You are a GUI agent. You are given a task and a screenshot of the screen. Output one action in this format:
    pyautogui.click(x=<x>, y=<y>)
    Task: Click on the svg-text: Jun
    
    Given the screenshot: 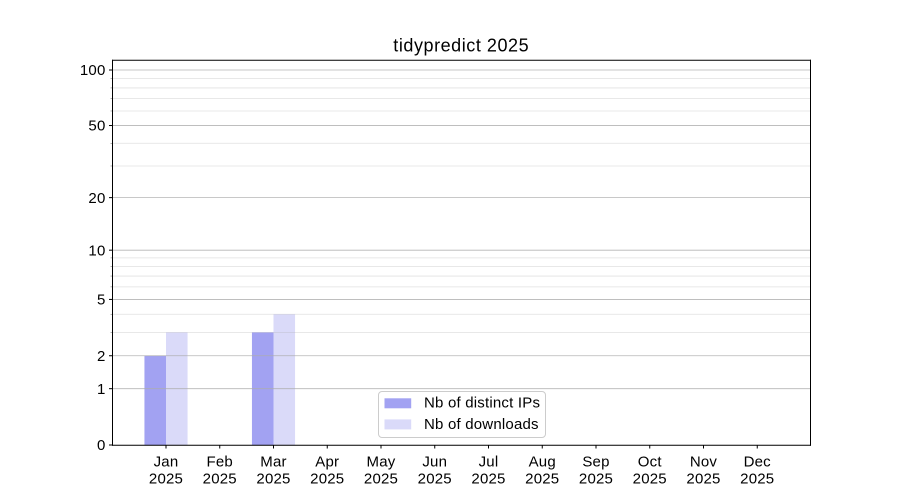 What is the action you would take?
    pyautogui.click(x=434, y=462)
    